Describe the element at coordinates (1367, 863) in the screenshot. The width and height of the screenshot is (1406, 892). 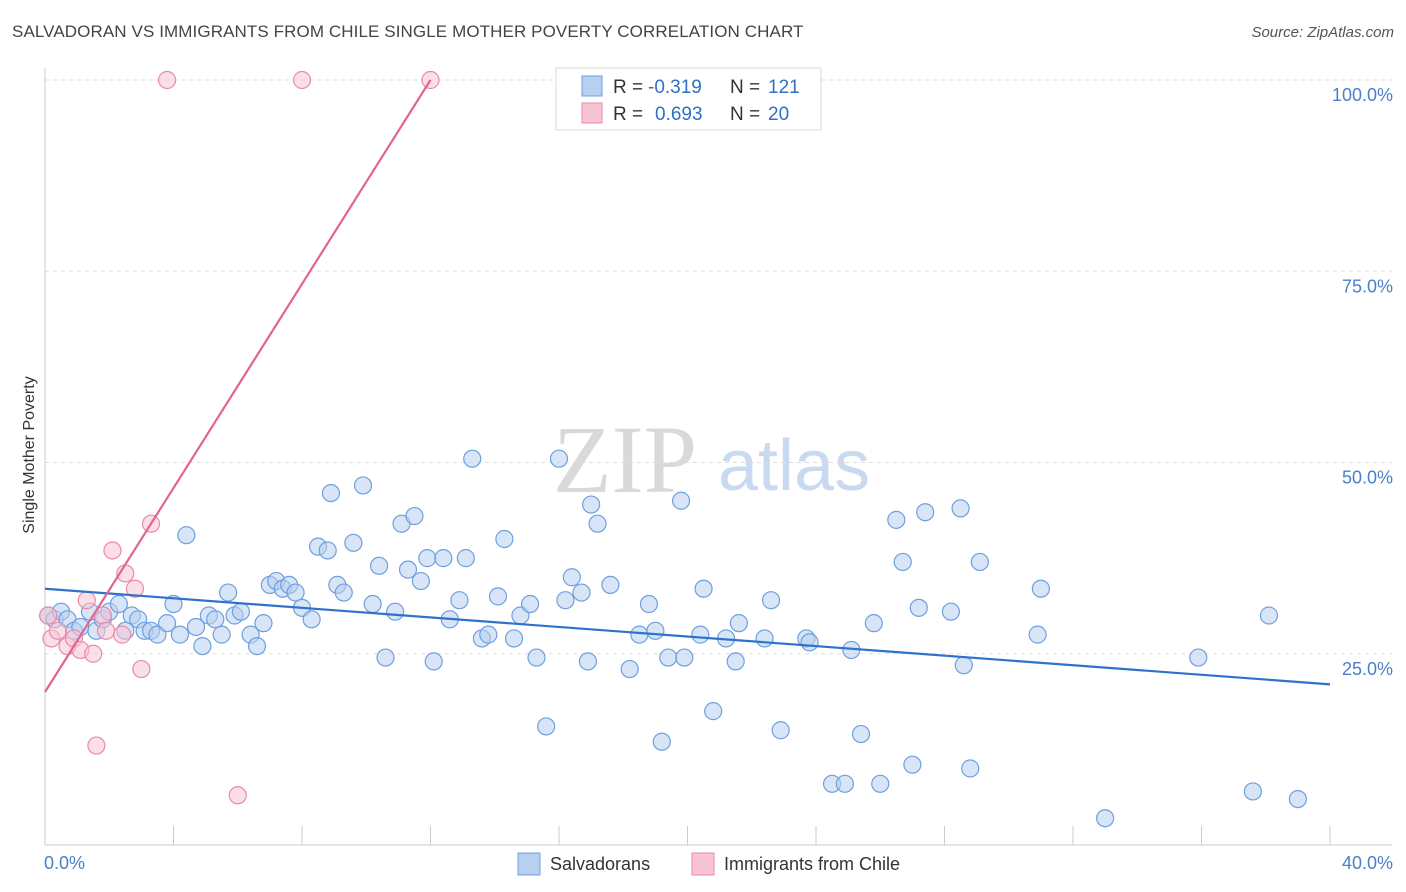
I see `x-tick-label: 40.0%` at that location.